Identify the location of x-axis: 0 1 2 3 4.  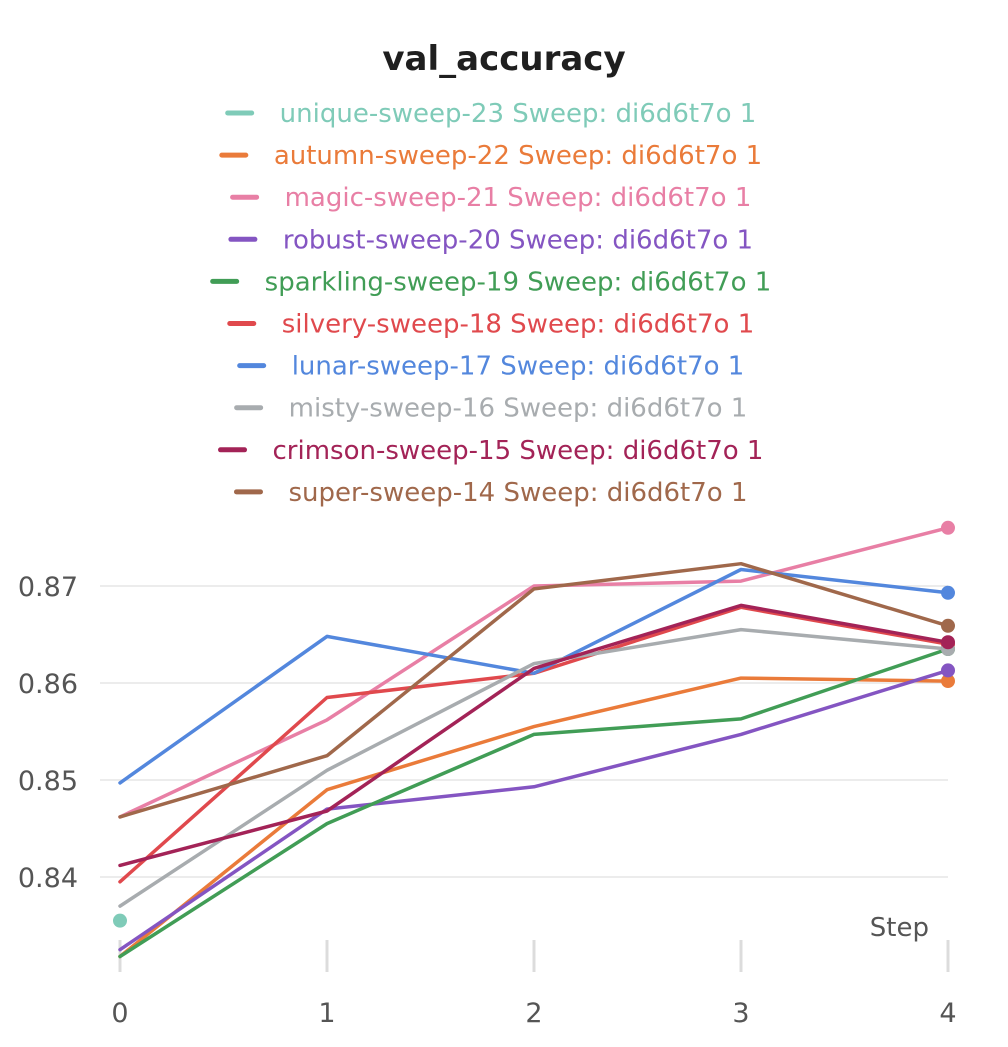
(534, 984).